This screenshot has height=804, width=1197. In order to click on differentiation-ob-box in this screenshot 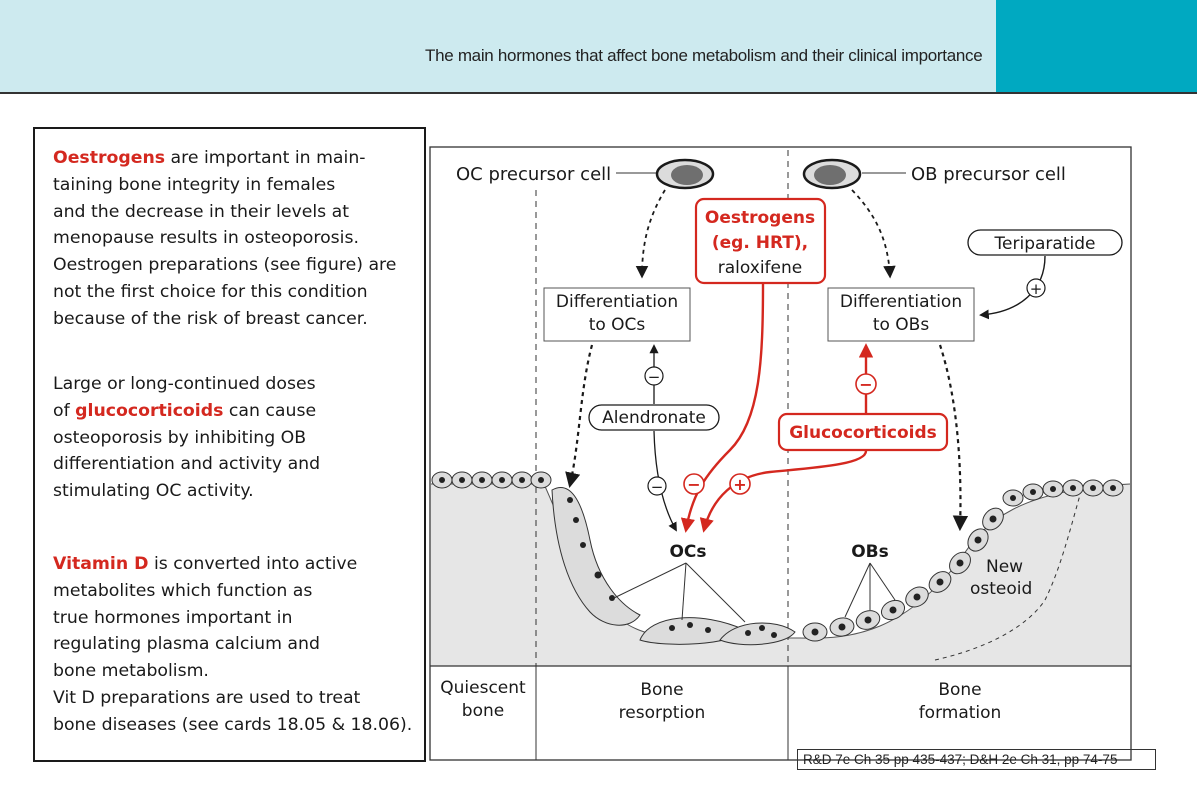, I will do `click(901, 314)`.